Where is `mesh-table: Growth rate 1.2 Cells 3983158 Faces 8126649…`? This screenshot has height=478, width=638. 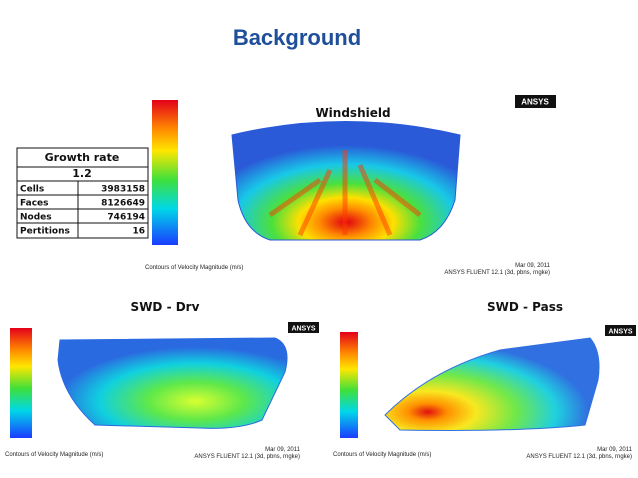
mesh-table: Growth rate 1.2 Cells 3983158 Faces 8126649… is located at coordinates (82, 193).